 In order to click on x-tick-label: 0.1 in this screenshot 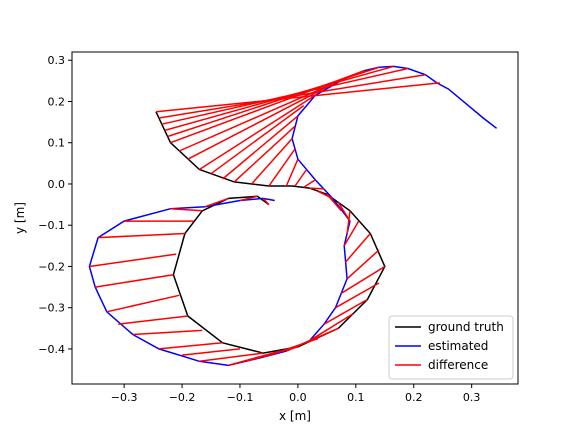, I will do `click(356, 397)`.